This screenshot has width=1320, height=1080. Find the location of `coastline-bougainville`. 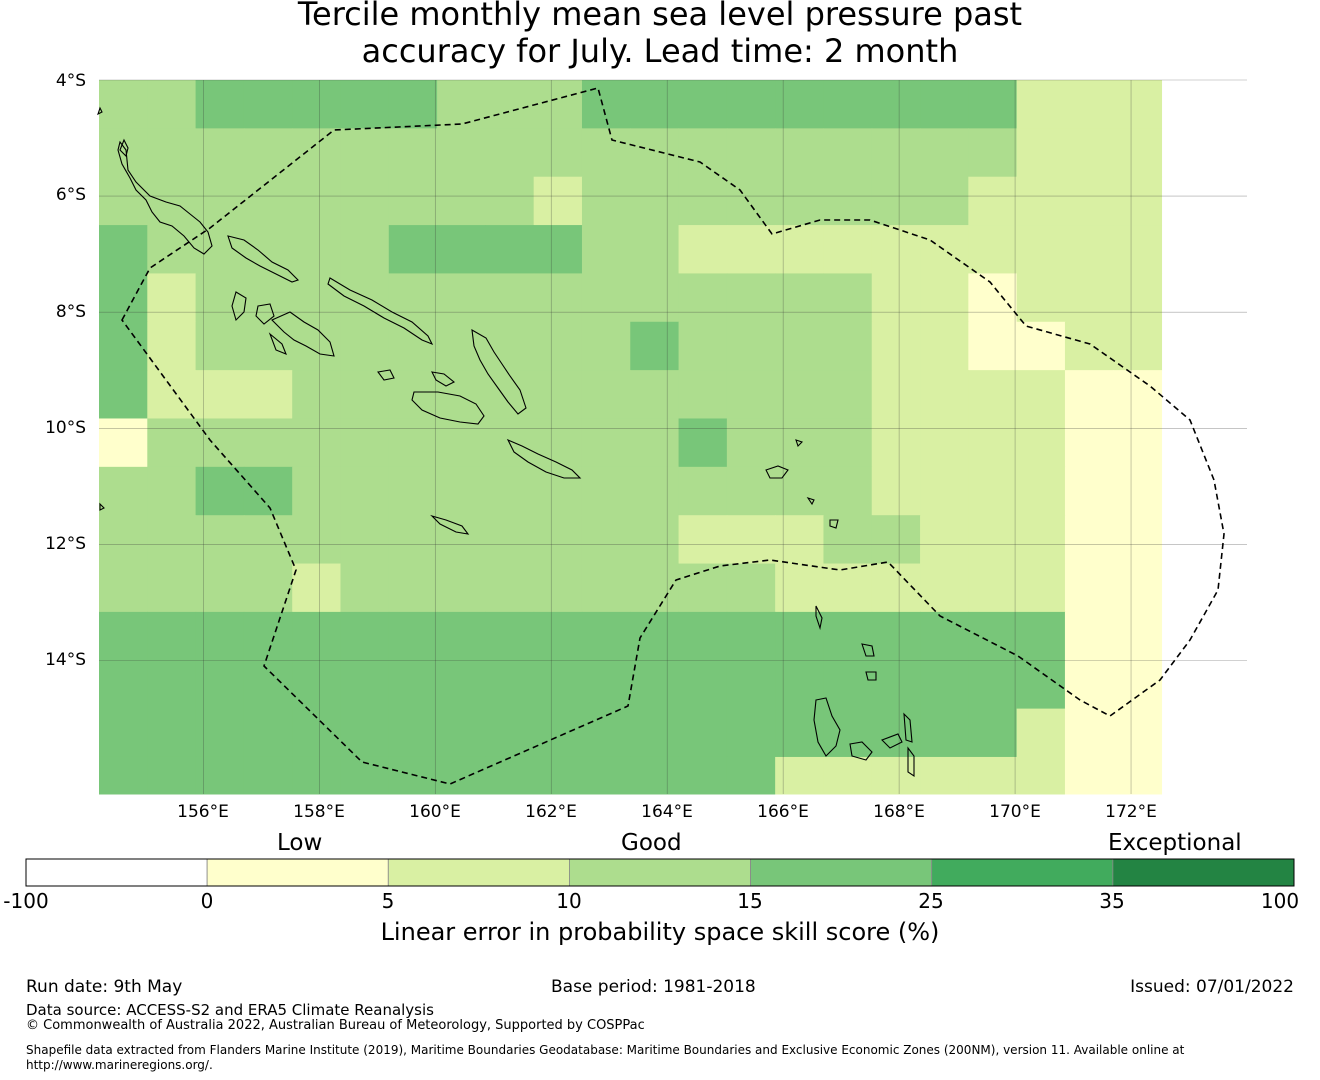

coastline-bougainville is located at coordinates (165, 197).